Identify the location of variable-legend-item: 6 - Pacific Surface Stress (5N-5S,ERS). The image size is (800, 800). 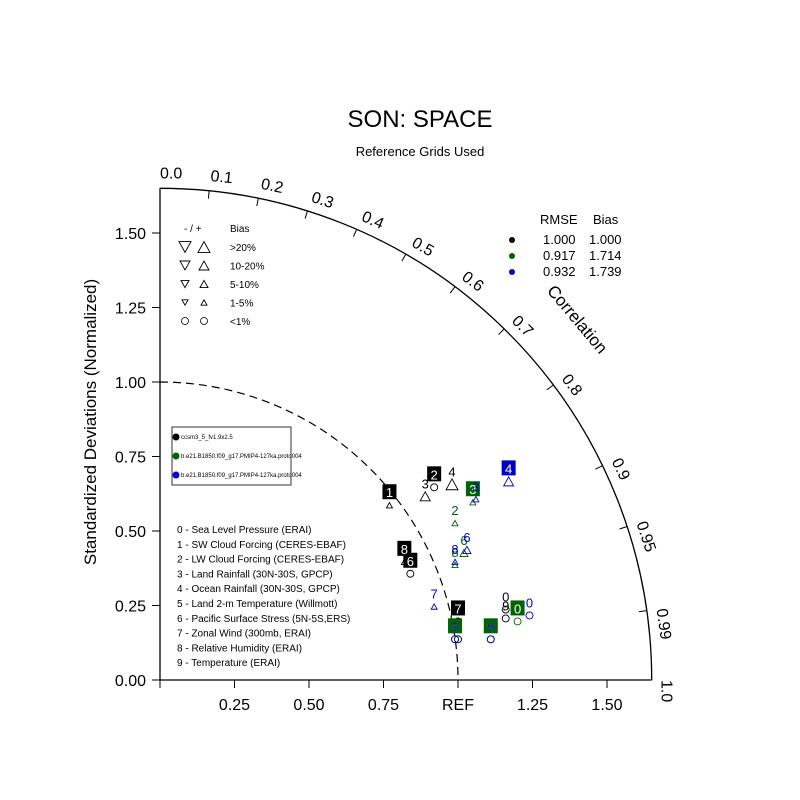
(263, 619).